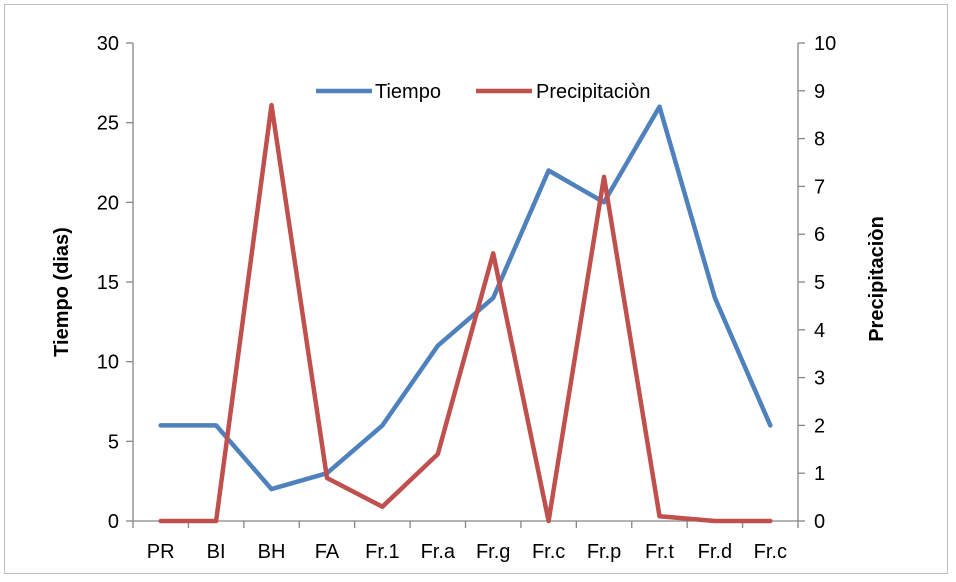 Image resolution: width=956 pixels, height=582 pixels. Describe the element at coordinates (819, 187) in the screenshot. I see `y2-tick-label: 7` at that location.